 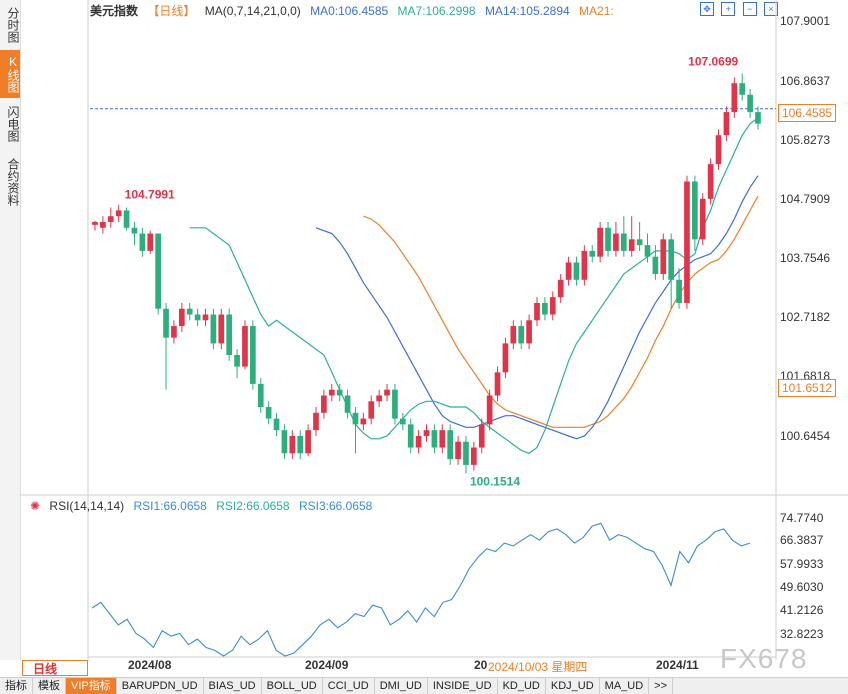 I want to click on tab-dmi: DMI_UD, so click(x=401, y=686).